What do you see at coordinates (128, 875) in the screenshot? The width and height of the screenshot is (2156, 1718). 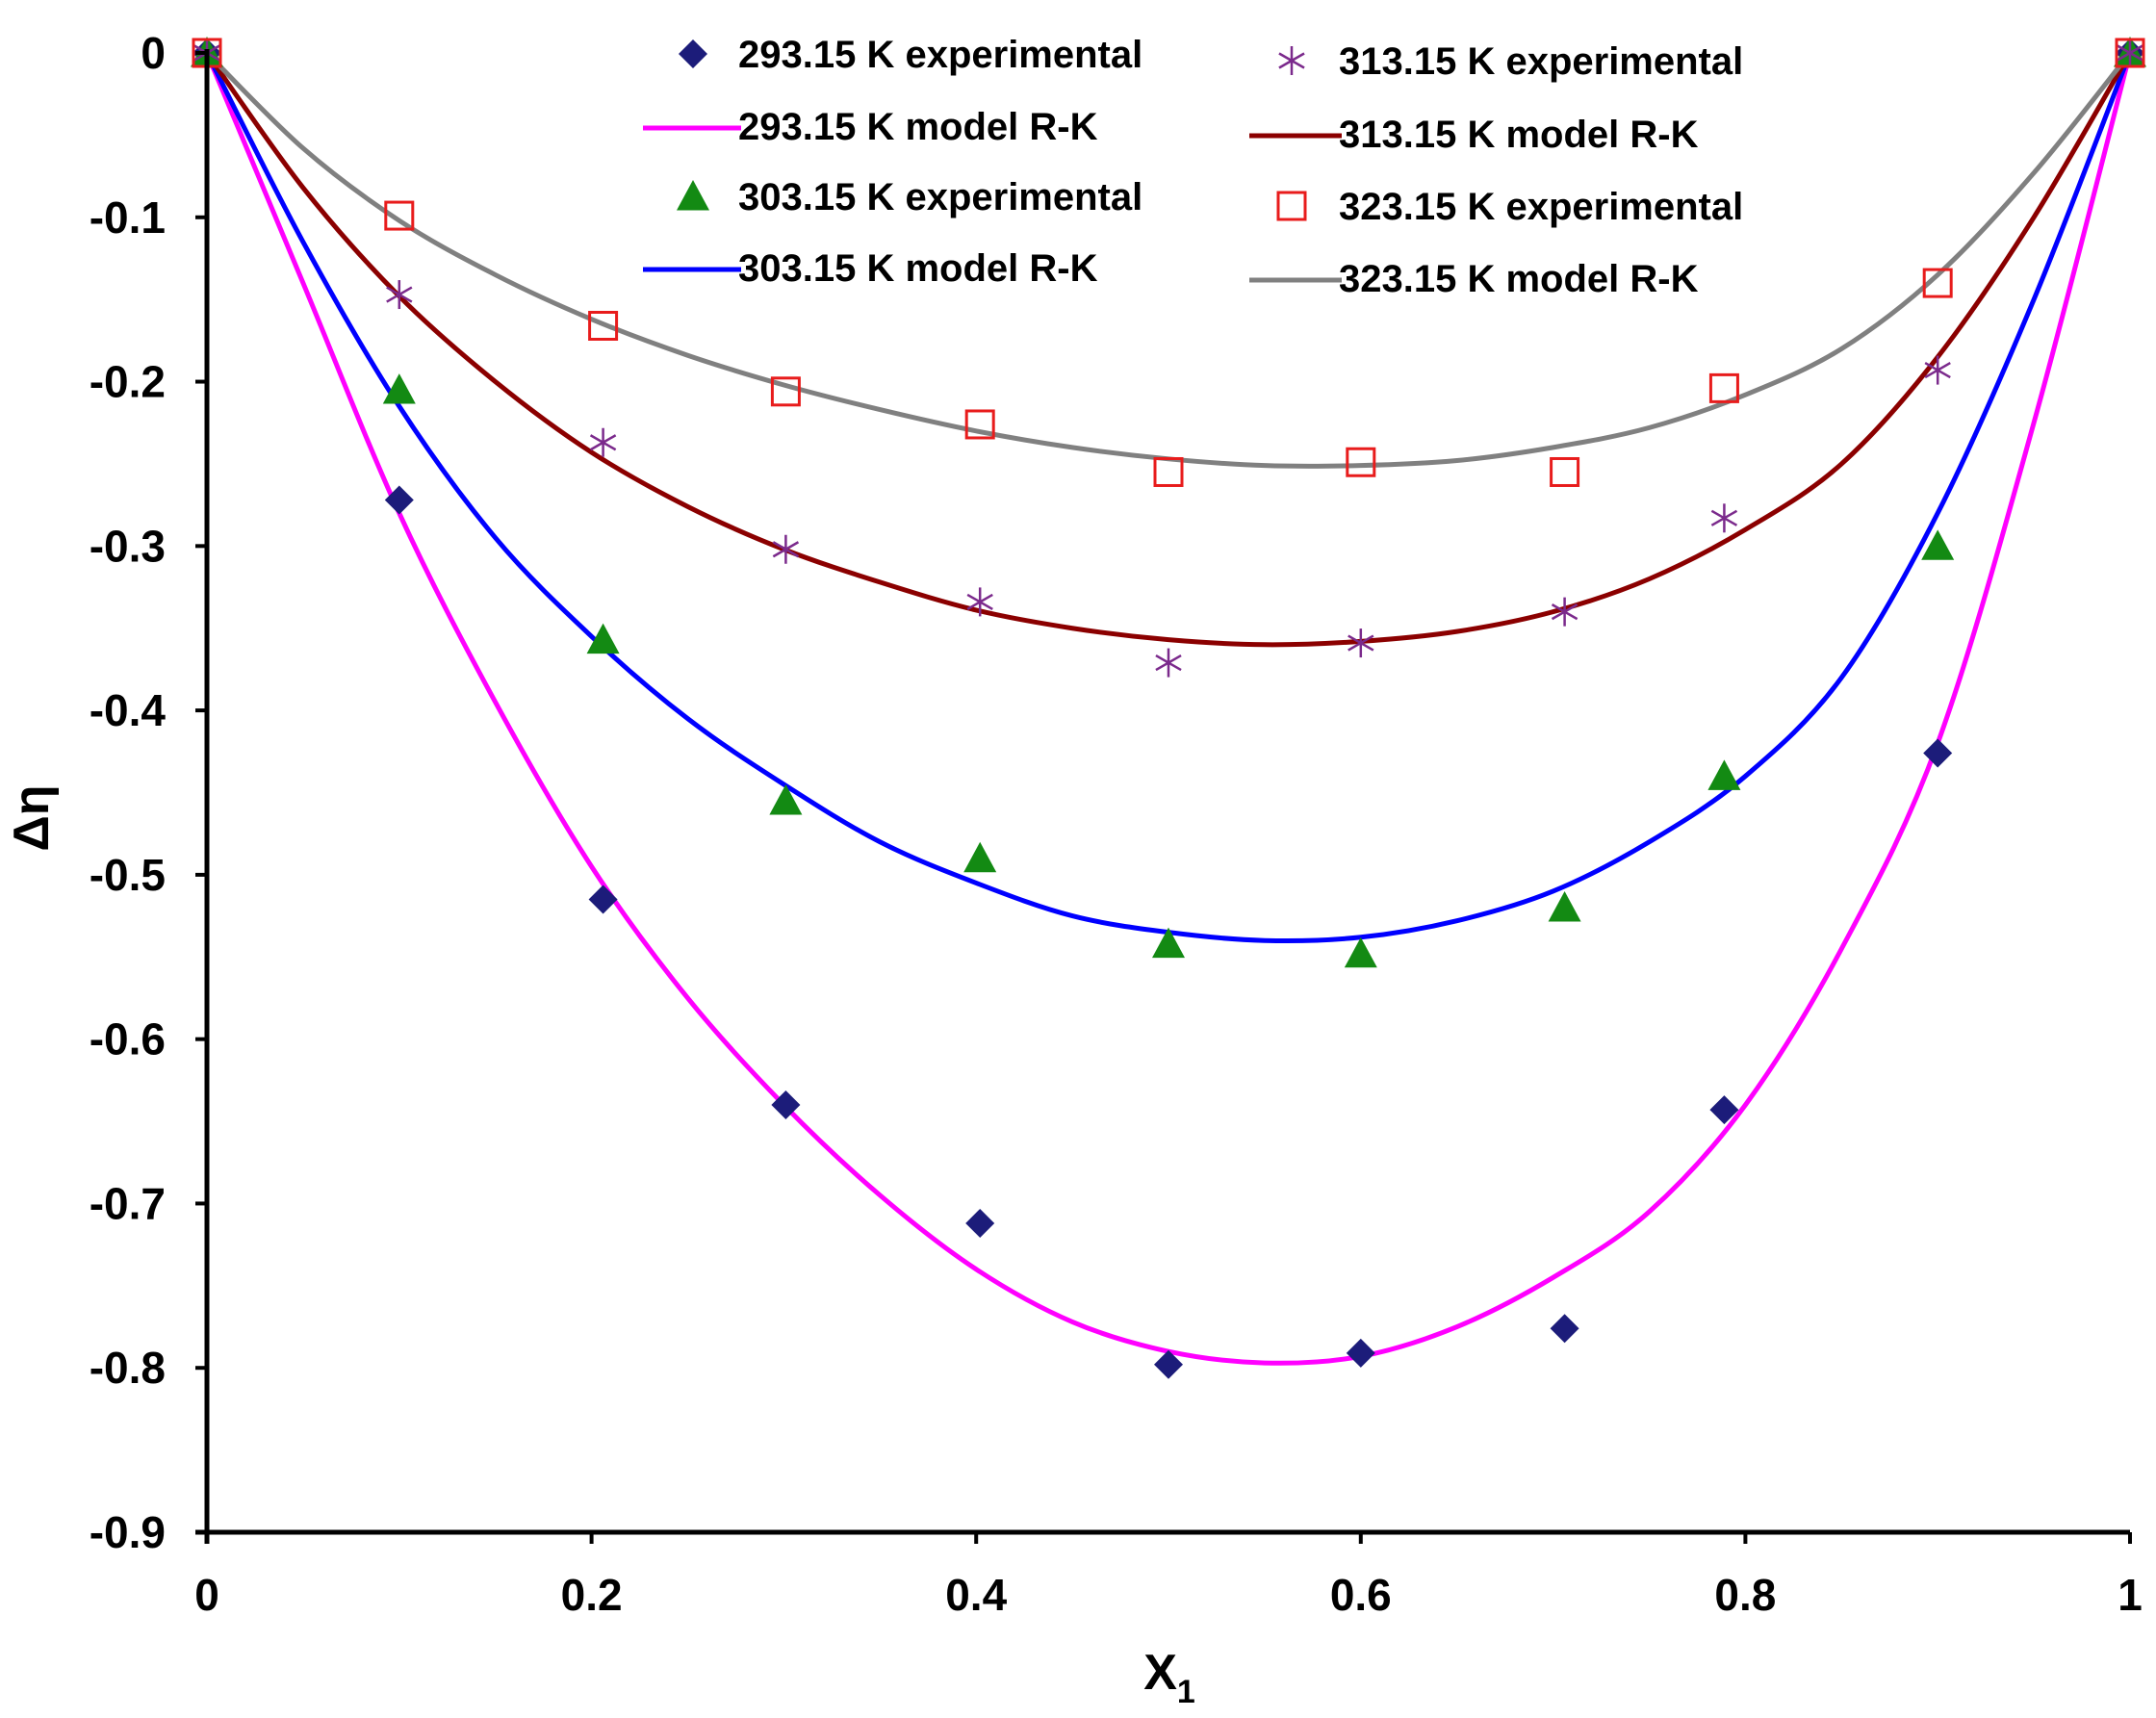 I see `y-tick-label: -0.5` at bounding box center [128, 875].